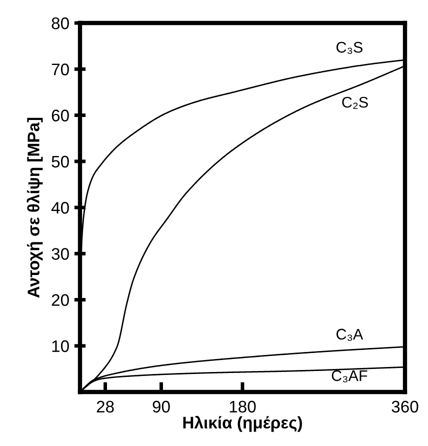  What do you see at coordinates (60, 23) in the screenshot?
I see `y-tick-label: 80` at bounding box center [60, 23].